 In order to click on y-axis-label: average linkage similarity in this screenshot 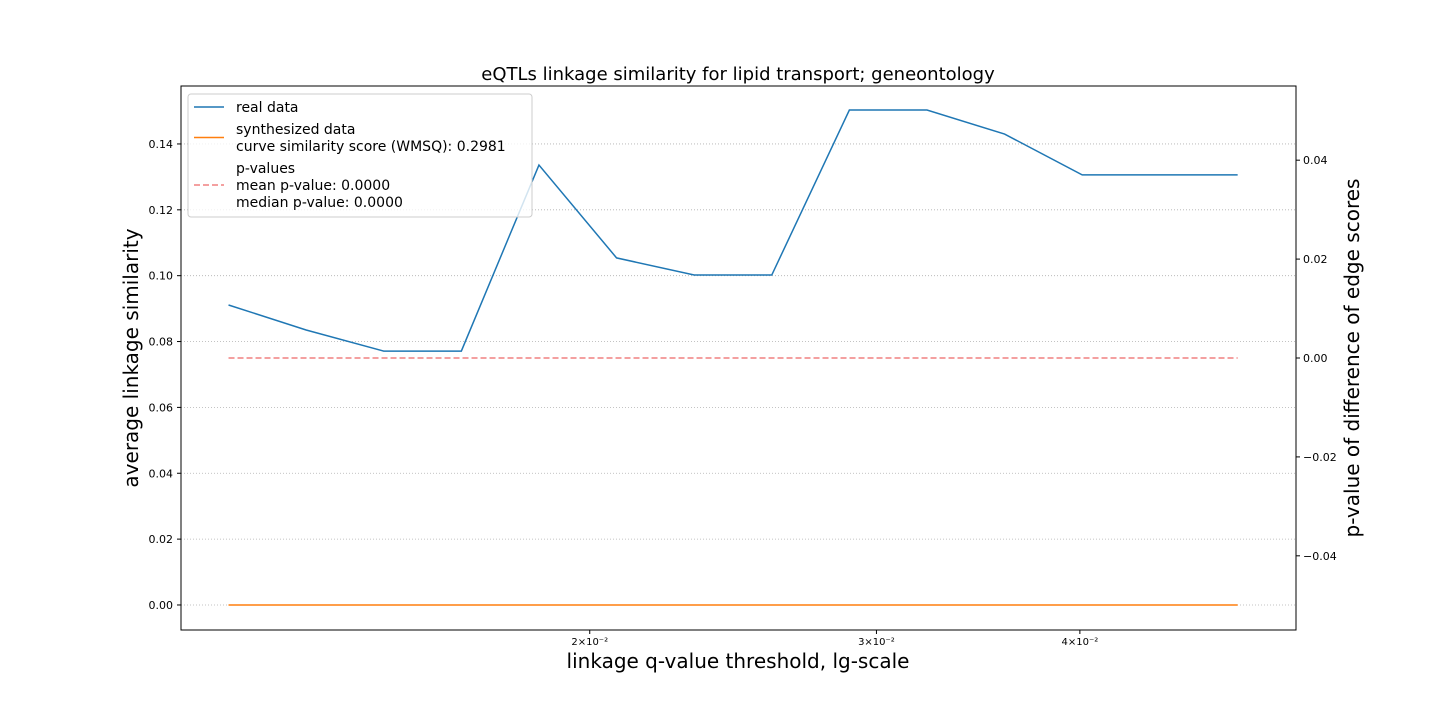, I will do `click(131, 357)`.